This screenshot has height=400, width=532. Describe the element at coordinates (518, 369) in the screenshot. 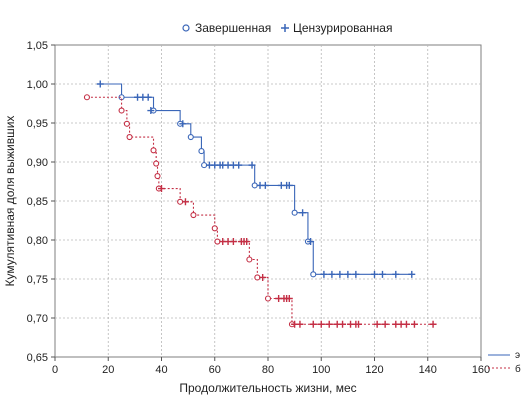

I see `side-legend-label-b: б` at that location.